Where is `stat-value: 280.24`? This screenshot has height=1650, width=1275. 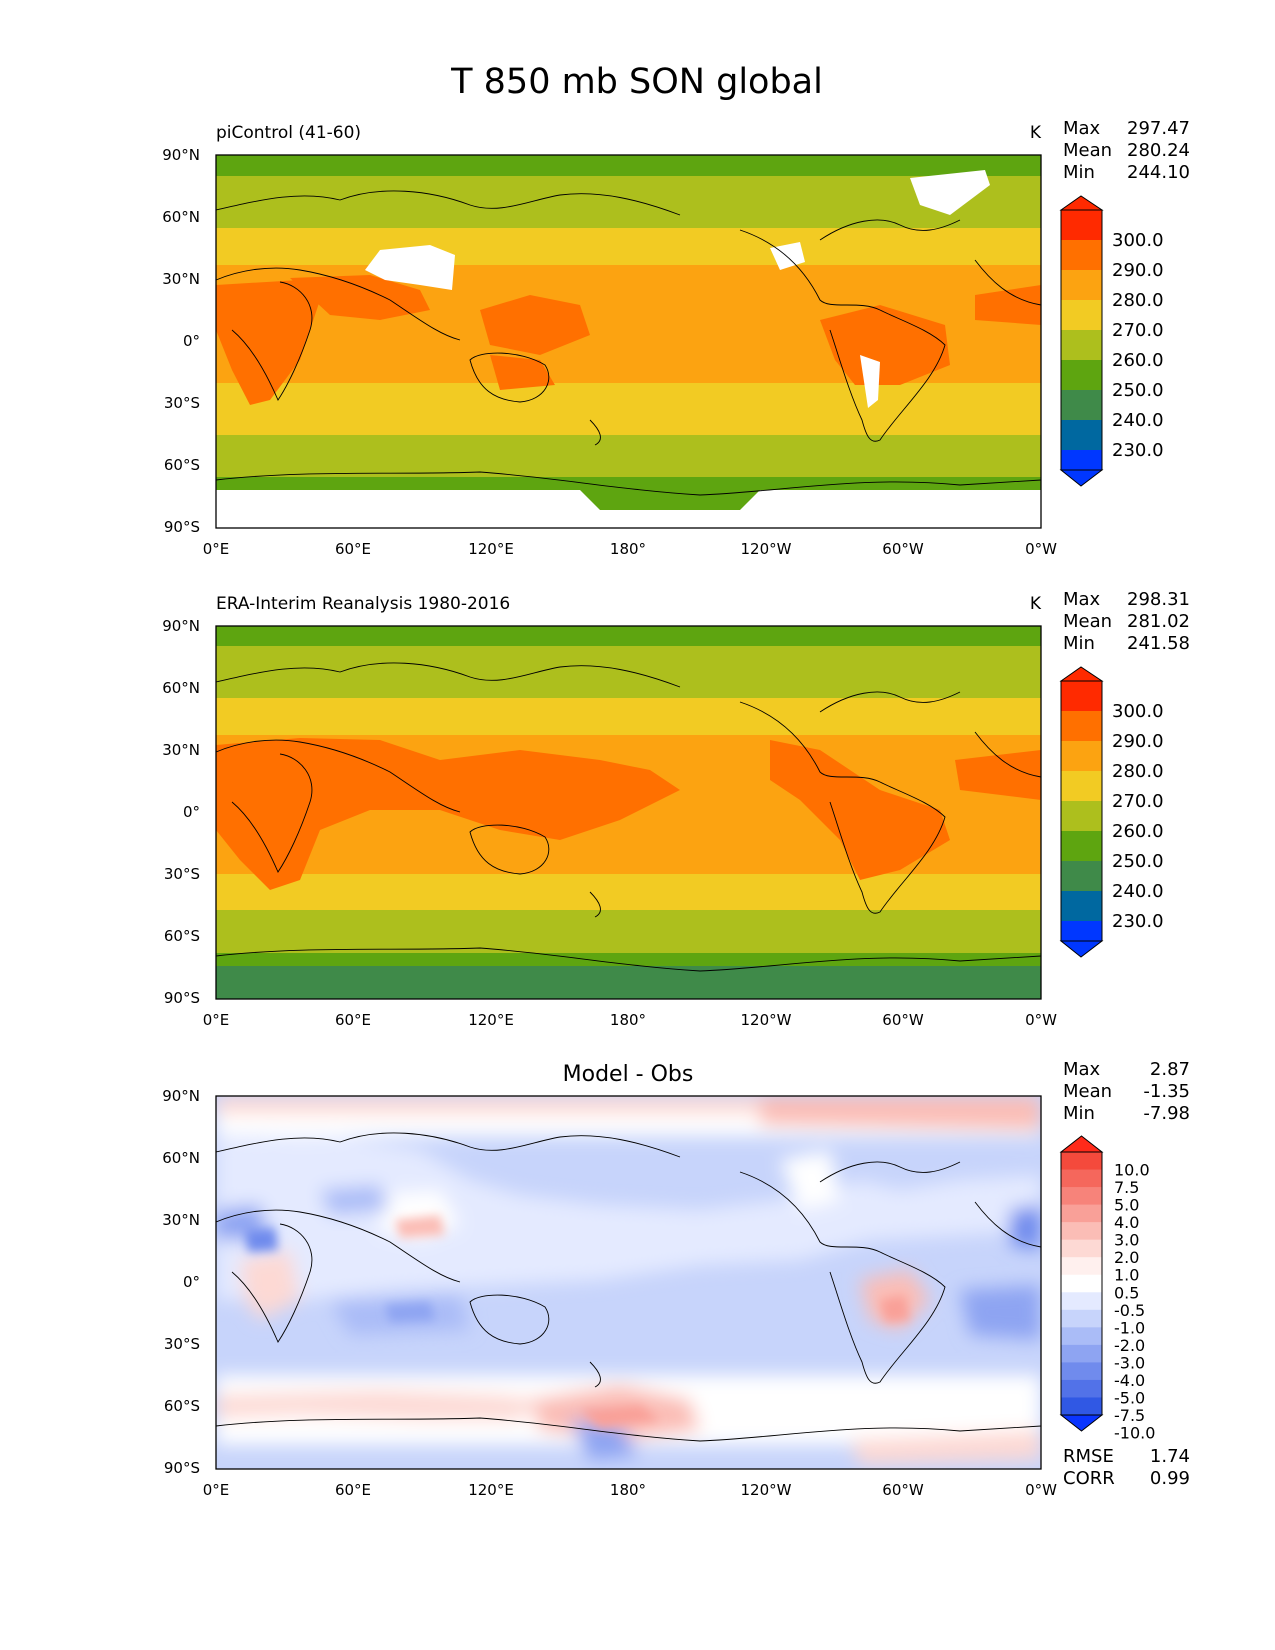
stat-value: 280.24 is located at coordinates (1158, 150).